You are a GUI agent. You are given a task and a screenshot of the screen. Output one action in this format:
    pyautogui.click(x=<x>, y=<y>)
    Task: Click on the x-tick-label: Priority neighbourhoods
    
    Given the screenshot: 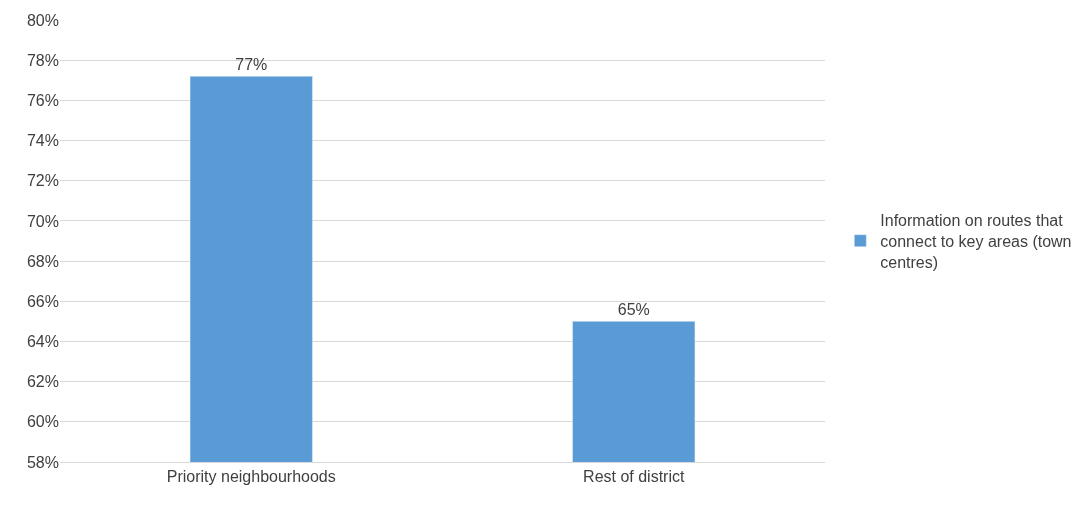 What is the action you would take?
    pyautogui.click(x=251, y=477)
    